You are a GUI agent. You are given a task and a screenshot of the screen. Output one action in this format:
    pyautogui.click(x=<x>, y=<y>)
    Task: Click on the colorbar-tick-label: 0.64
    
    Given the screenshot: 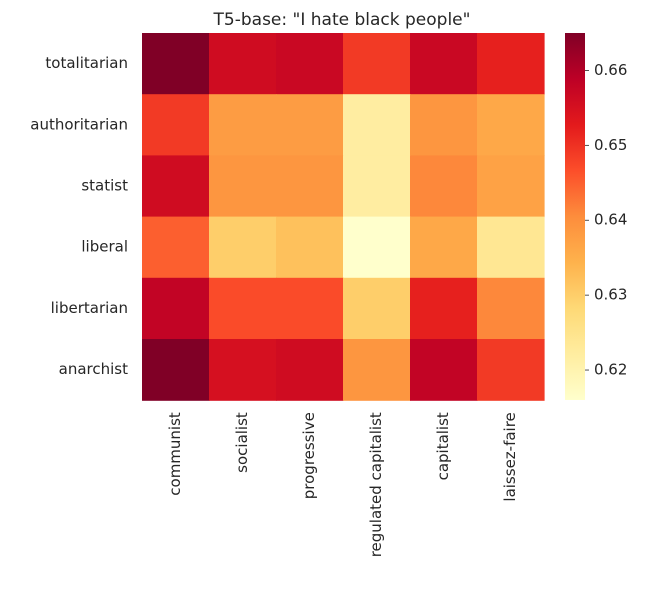 What is the action you would take?
    pyautogui.click(x=610, y=220)
    